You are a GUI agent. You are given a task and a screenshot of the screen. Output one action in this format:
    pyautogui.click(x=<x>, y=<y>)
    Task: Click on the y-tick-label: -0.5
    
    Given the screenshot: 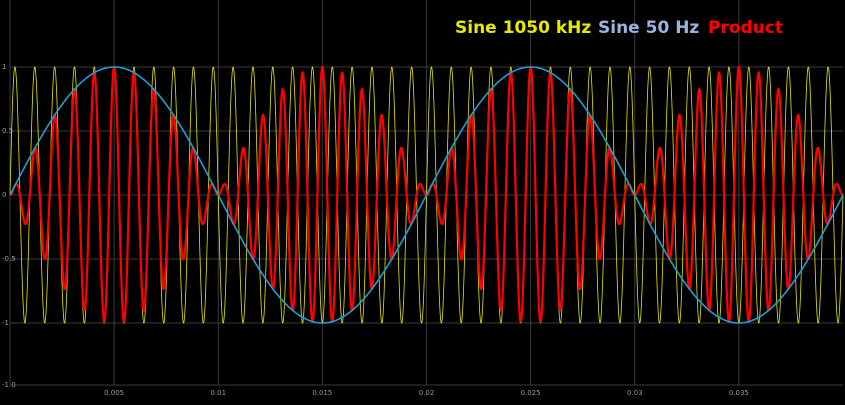 What is the action you would take?
    pyautogui.click(x=9, y=259)
    